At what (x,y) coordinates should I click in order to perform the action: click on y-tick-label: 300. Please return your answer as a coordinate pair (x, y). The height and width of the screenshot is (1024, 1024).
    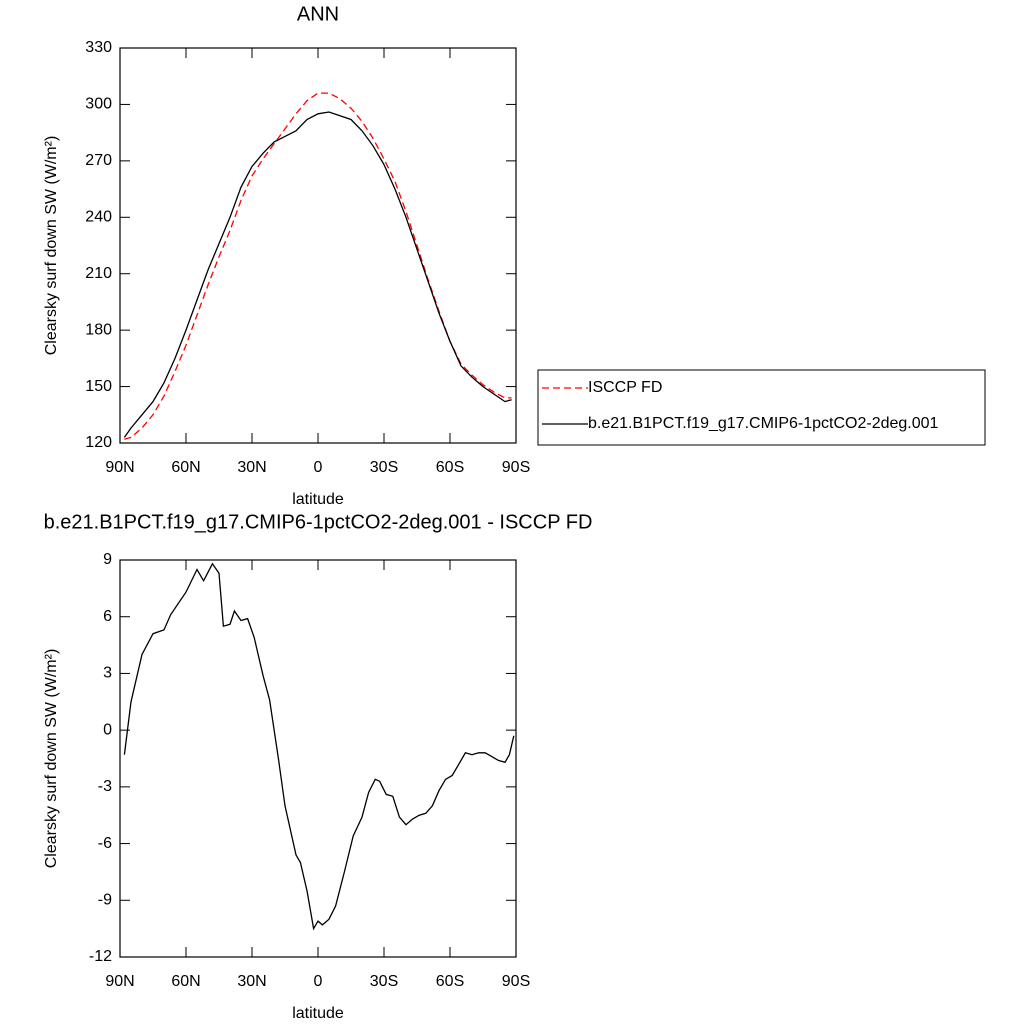
    Looking at the image, I should click on (98, 104).